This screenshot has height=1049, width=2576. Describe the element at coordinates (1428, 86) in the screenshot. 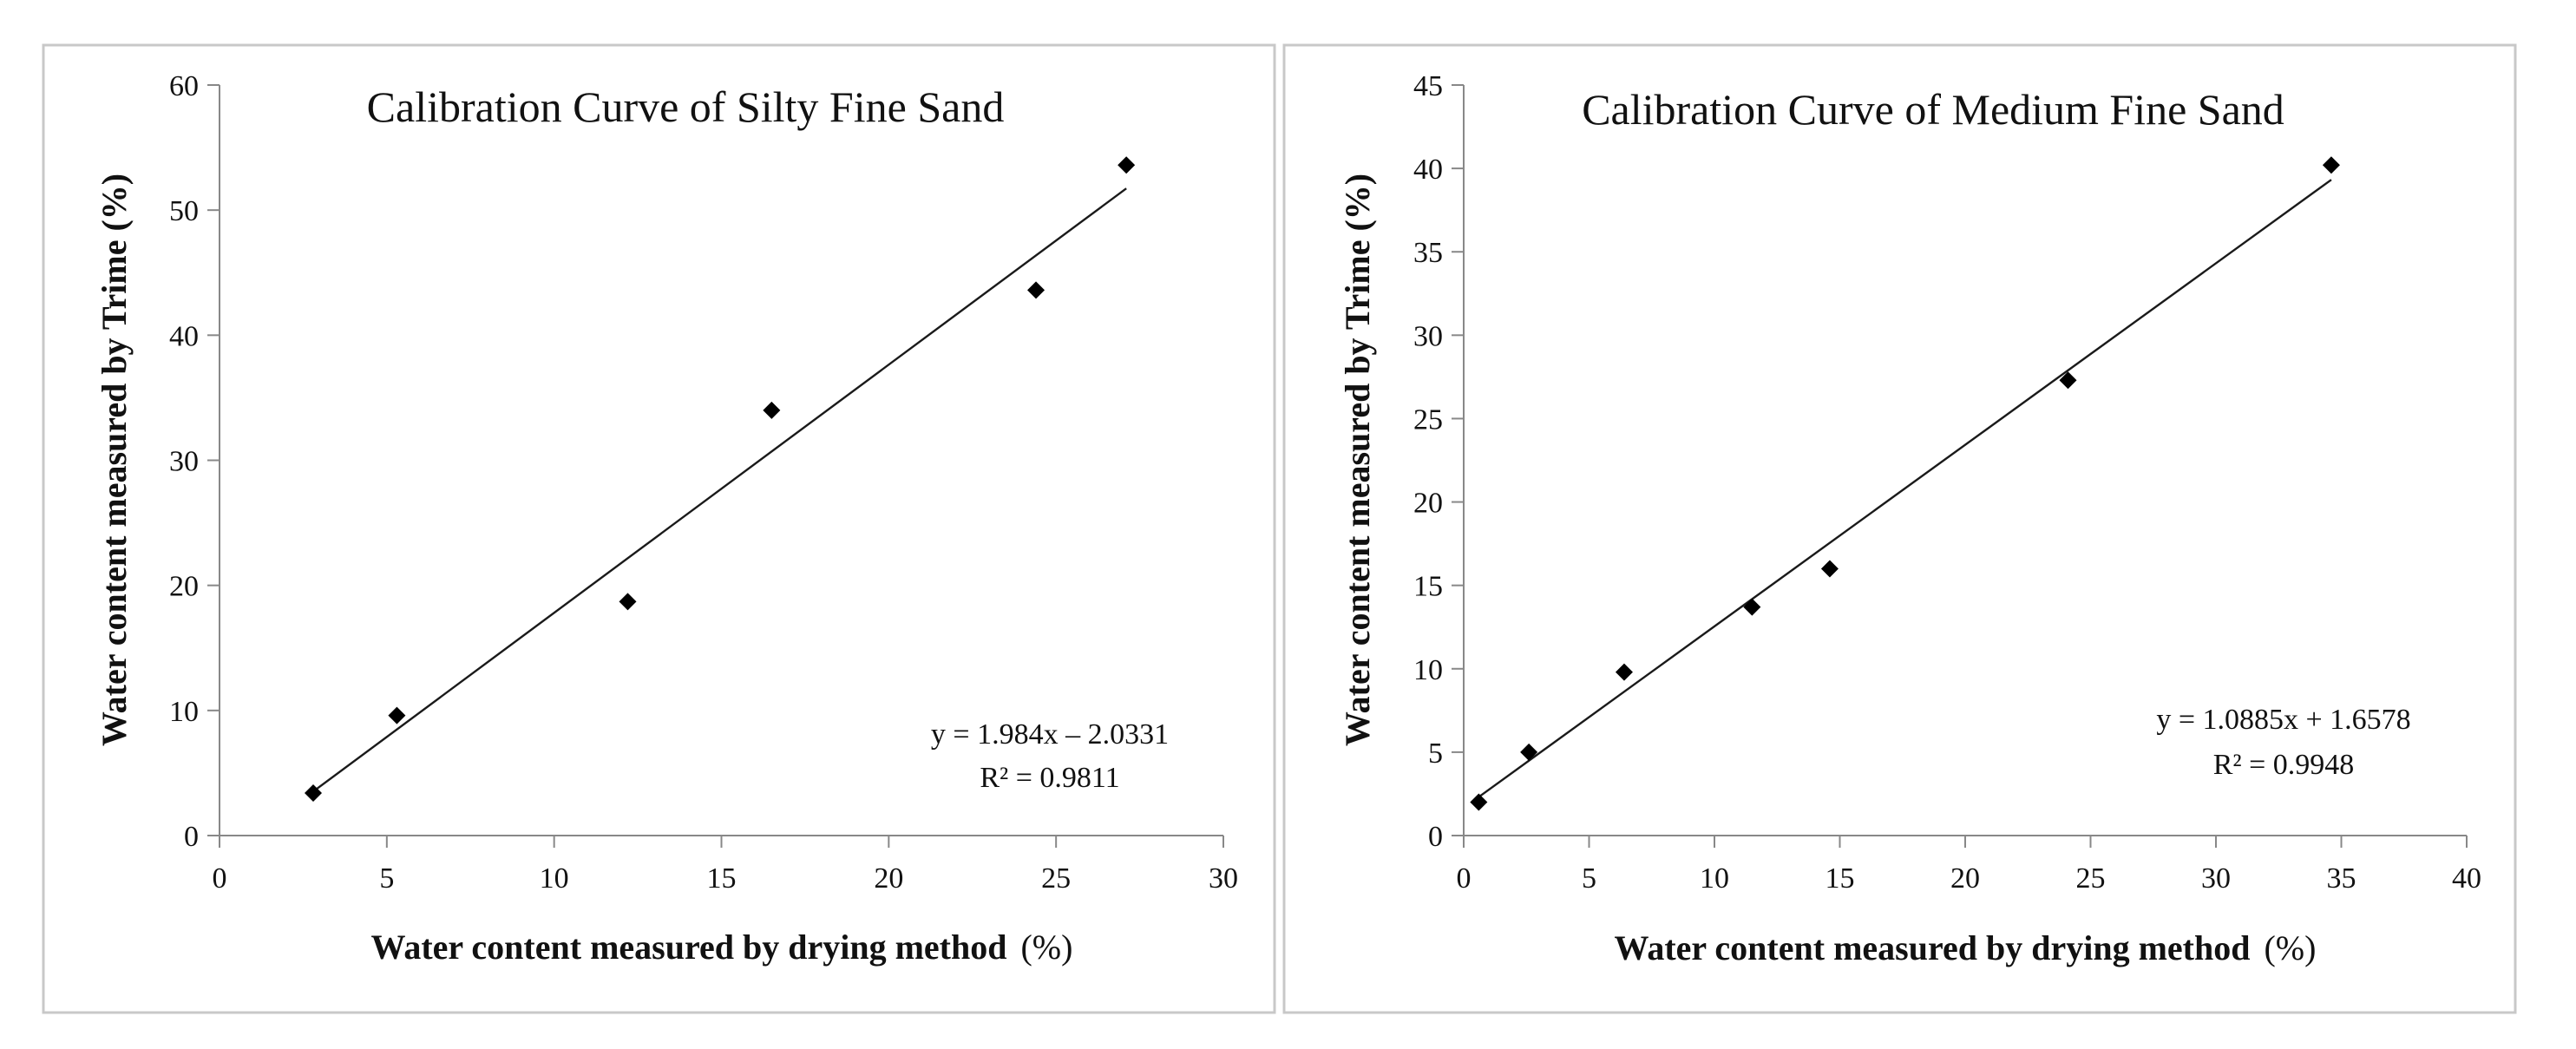

I see `y-tick-label: 45` at that location.